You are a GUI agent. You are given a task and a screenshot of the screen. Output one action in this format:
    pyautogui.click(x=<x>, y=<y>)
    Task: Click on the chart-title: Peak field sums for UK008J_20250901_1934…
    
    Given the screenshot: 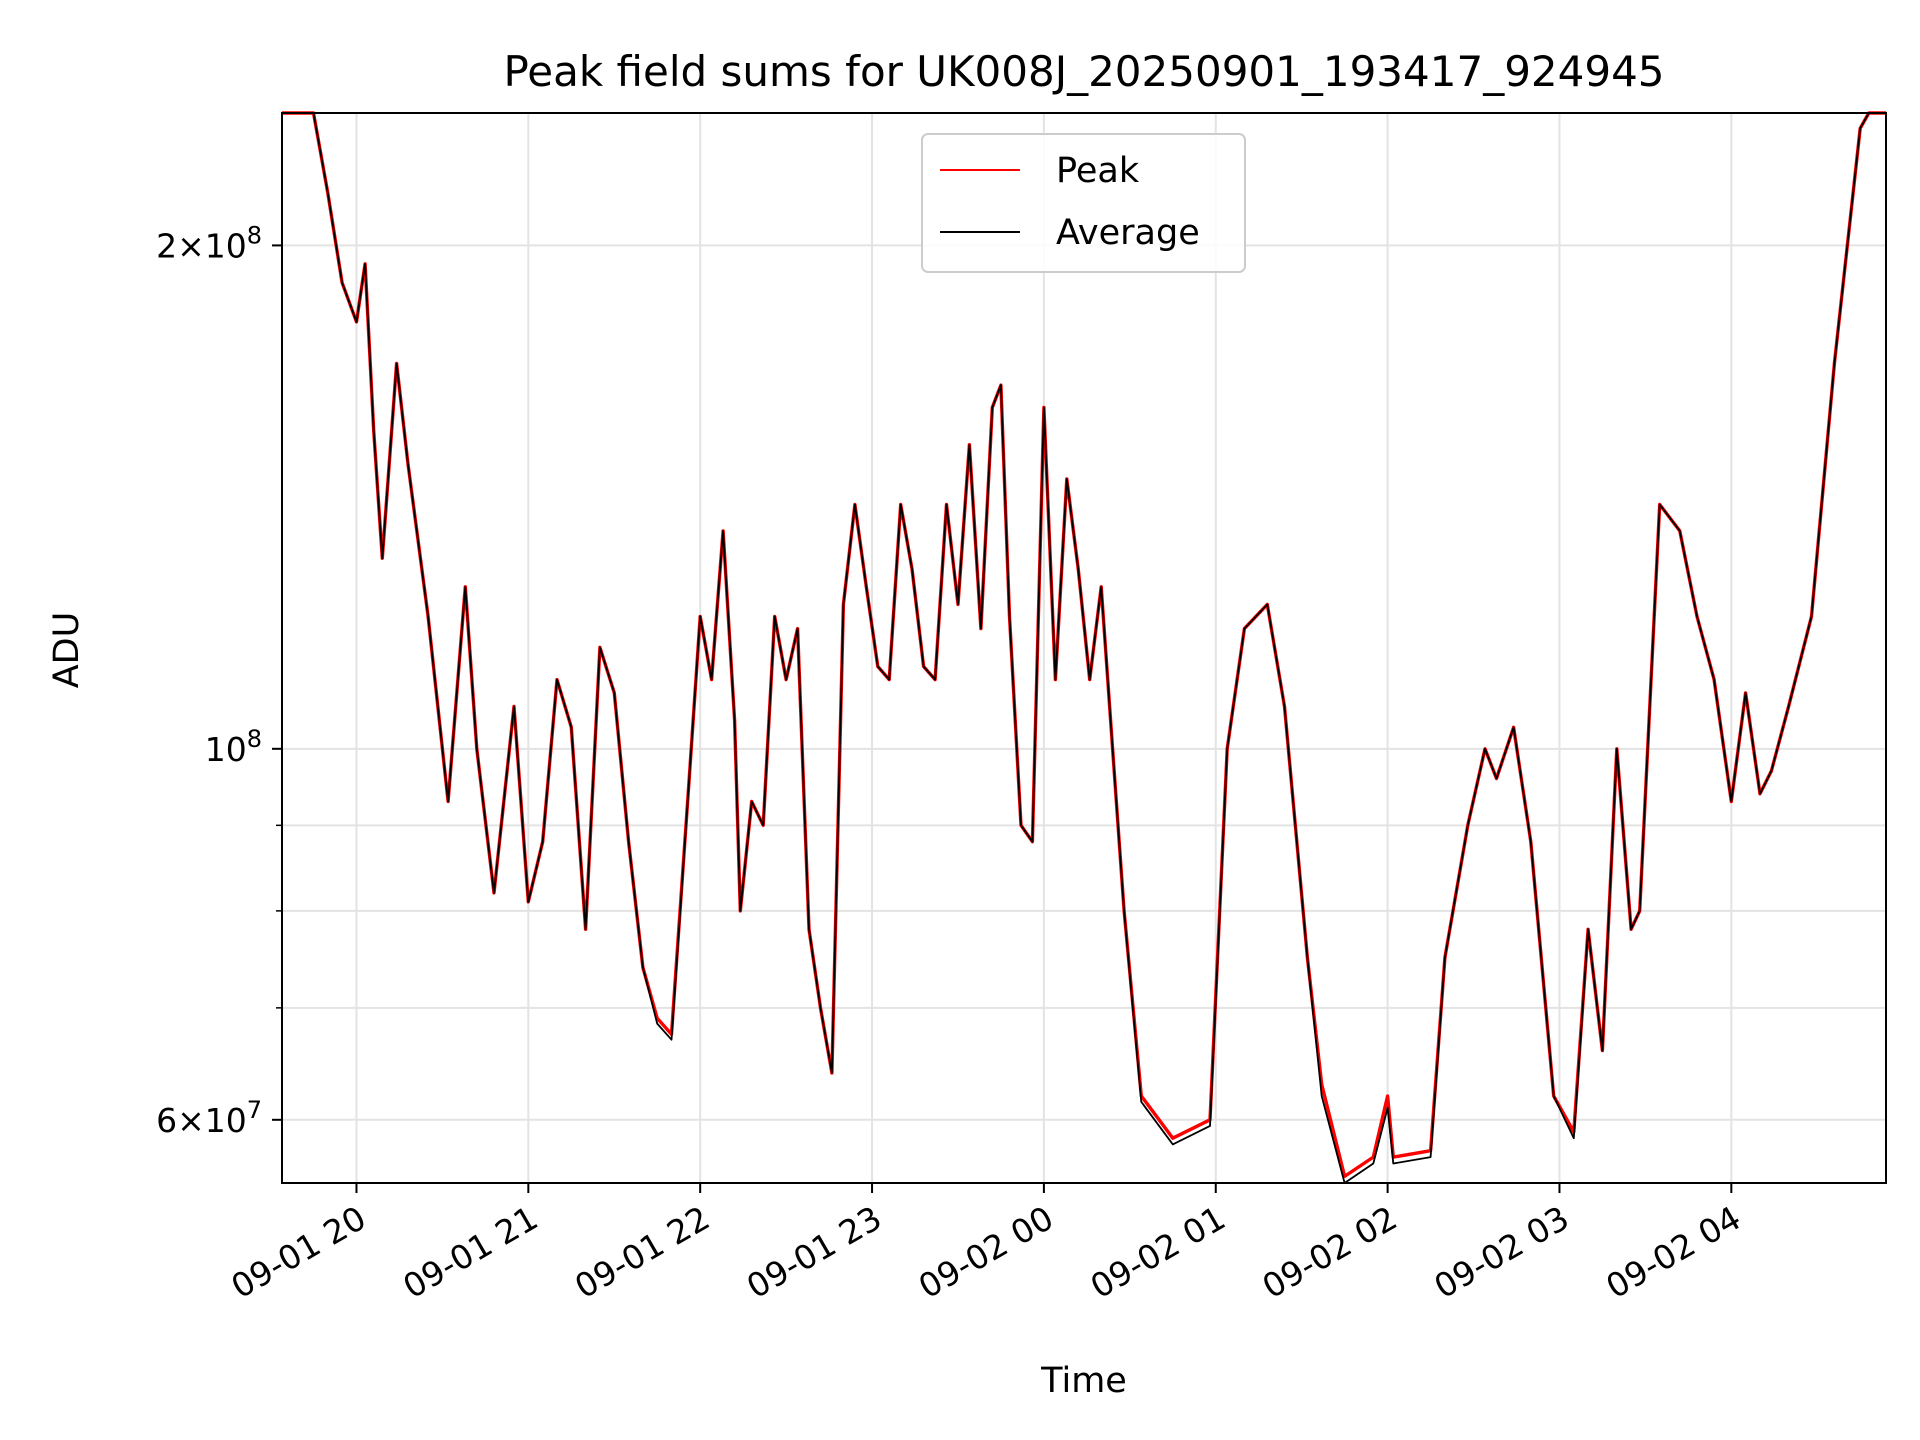 What is the action you would take?
    pyautogui.click(x=1083, y=71)
    